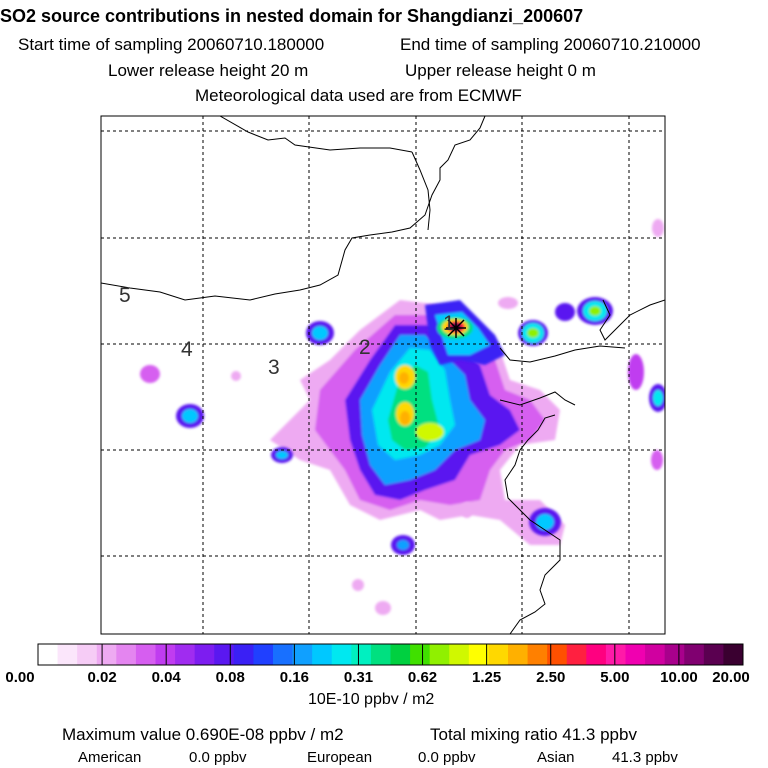 This screenshot has width=768, height=768. What do you see at coordinates (447, 757) in the screenshot?
I see `european-value: 0.0 ppbv` at bounding box center [447, 757].